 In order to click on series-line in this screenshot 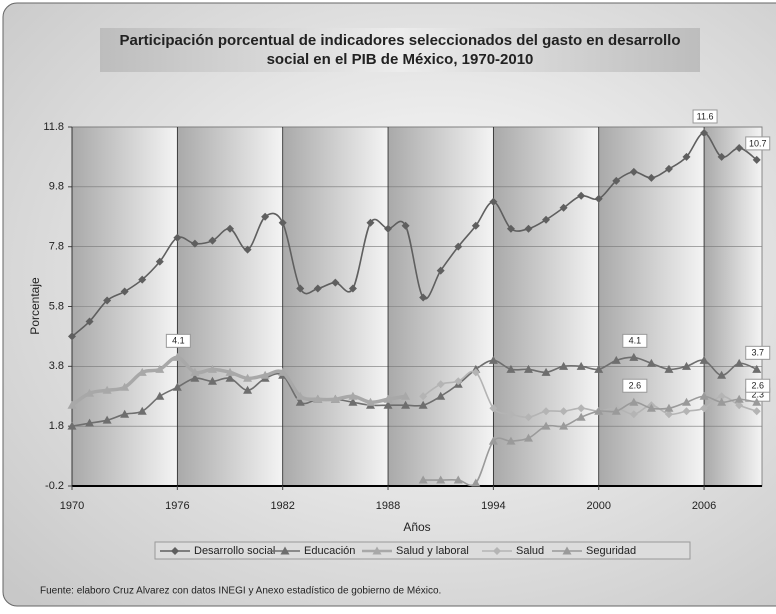, I will do `click(414, 391)`.